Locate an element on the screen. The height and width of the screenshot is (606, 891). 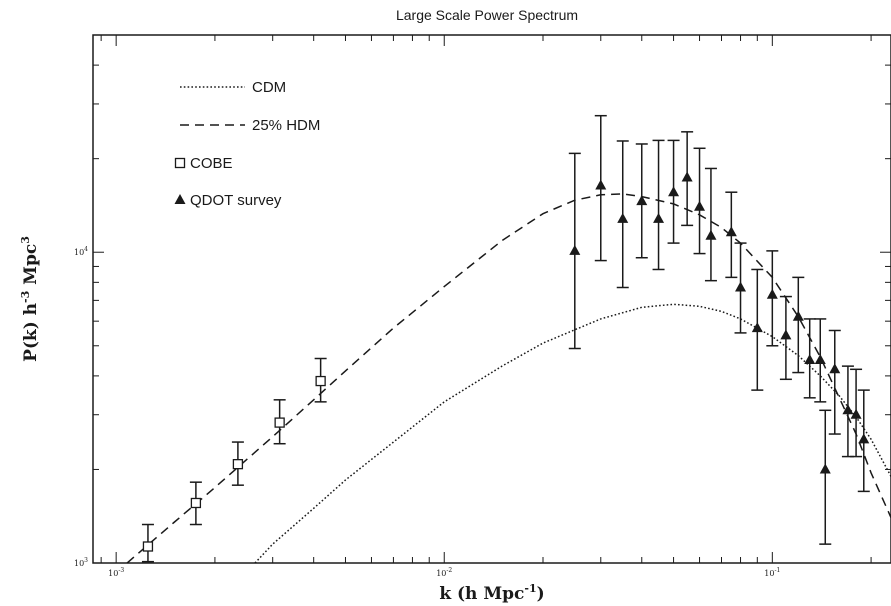
legend-label-qdot-survey: QDOT survey is located at coordinates (236, 200).